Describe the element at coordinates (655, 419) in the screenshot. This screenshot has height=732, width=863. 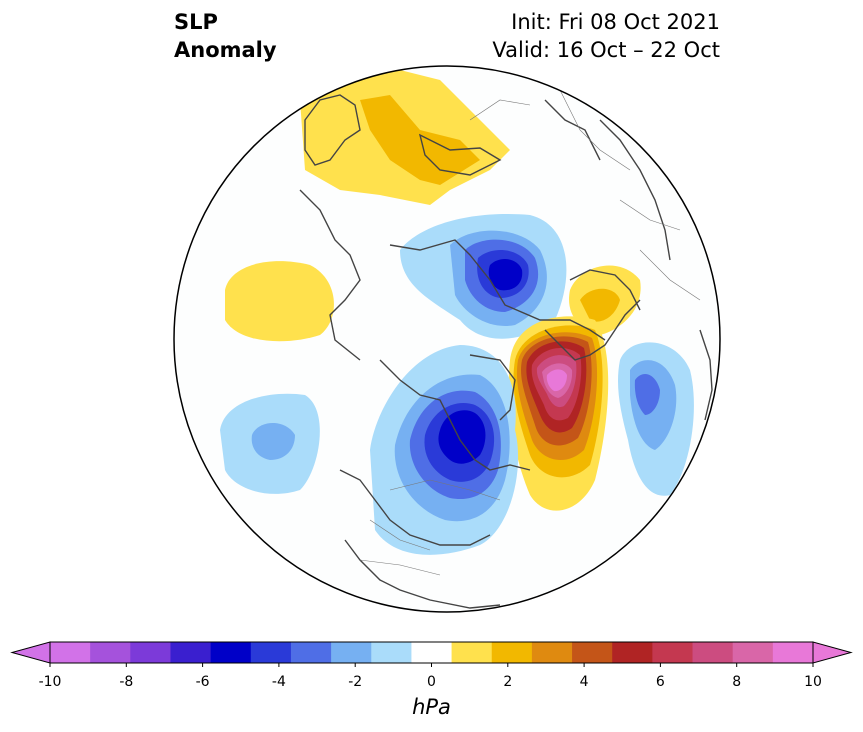
I see `anomaly-east-atlantic-low` at that location.